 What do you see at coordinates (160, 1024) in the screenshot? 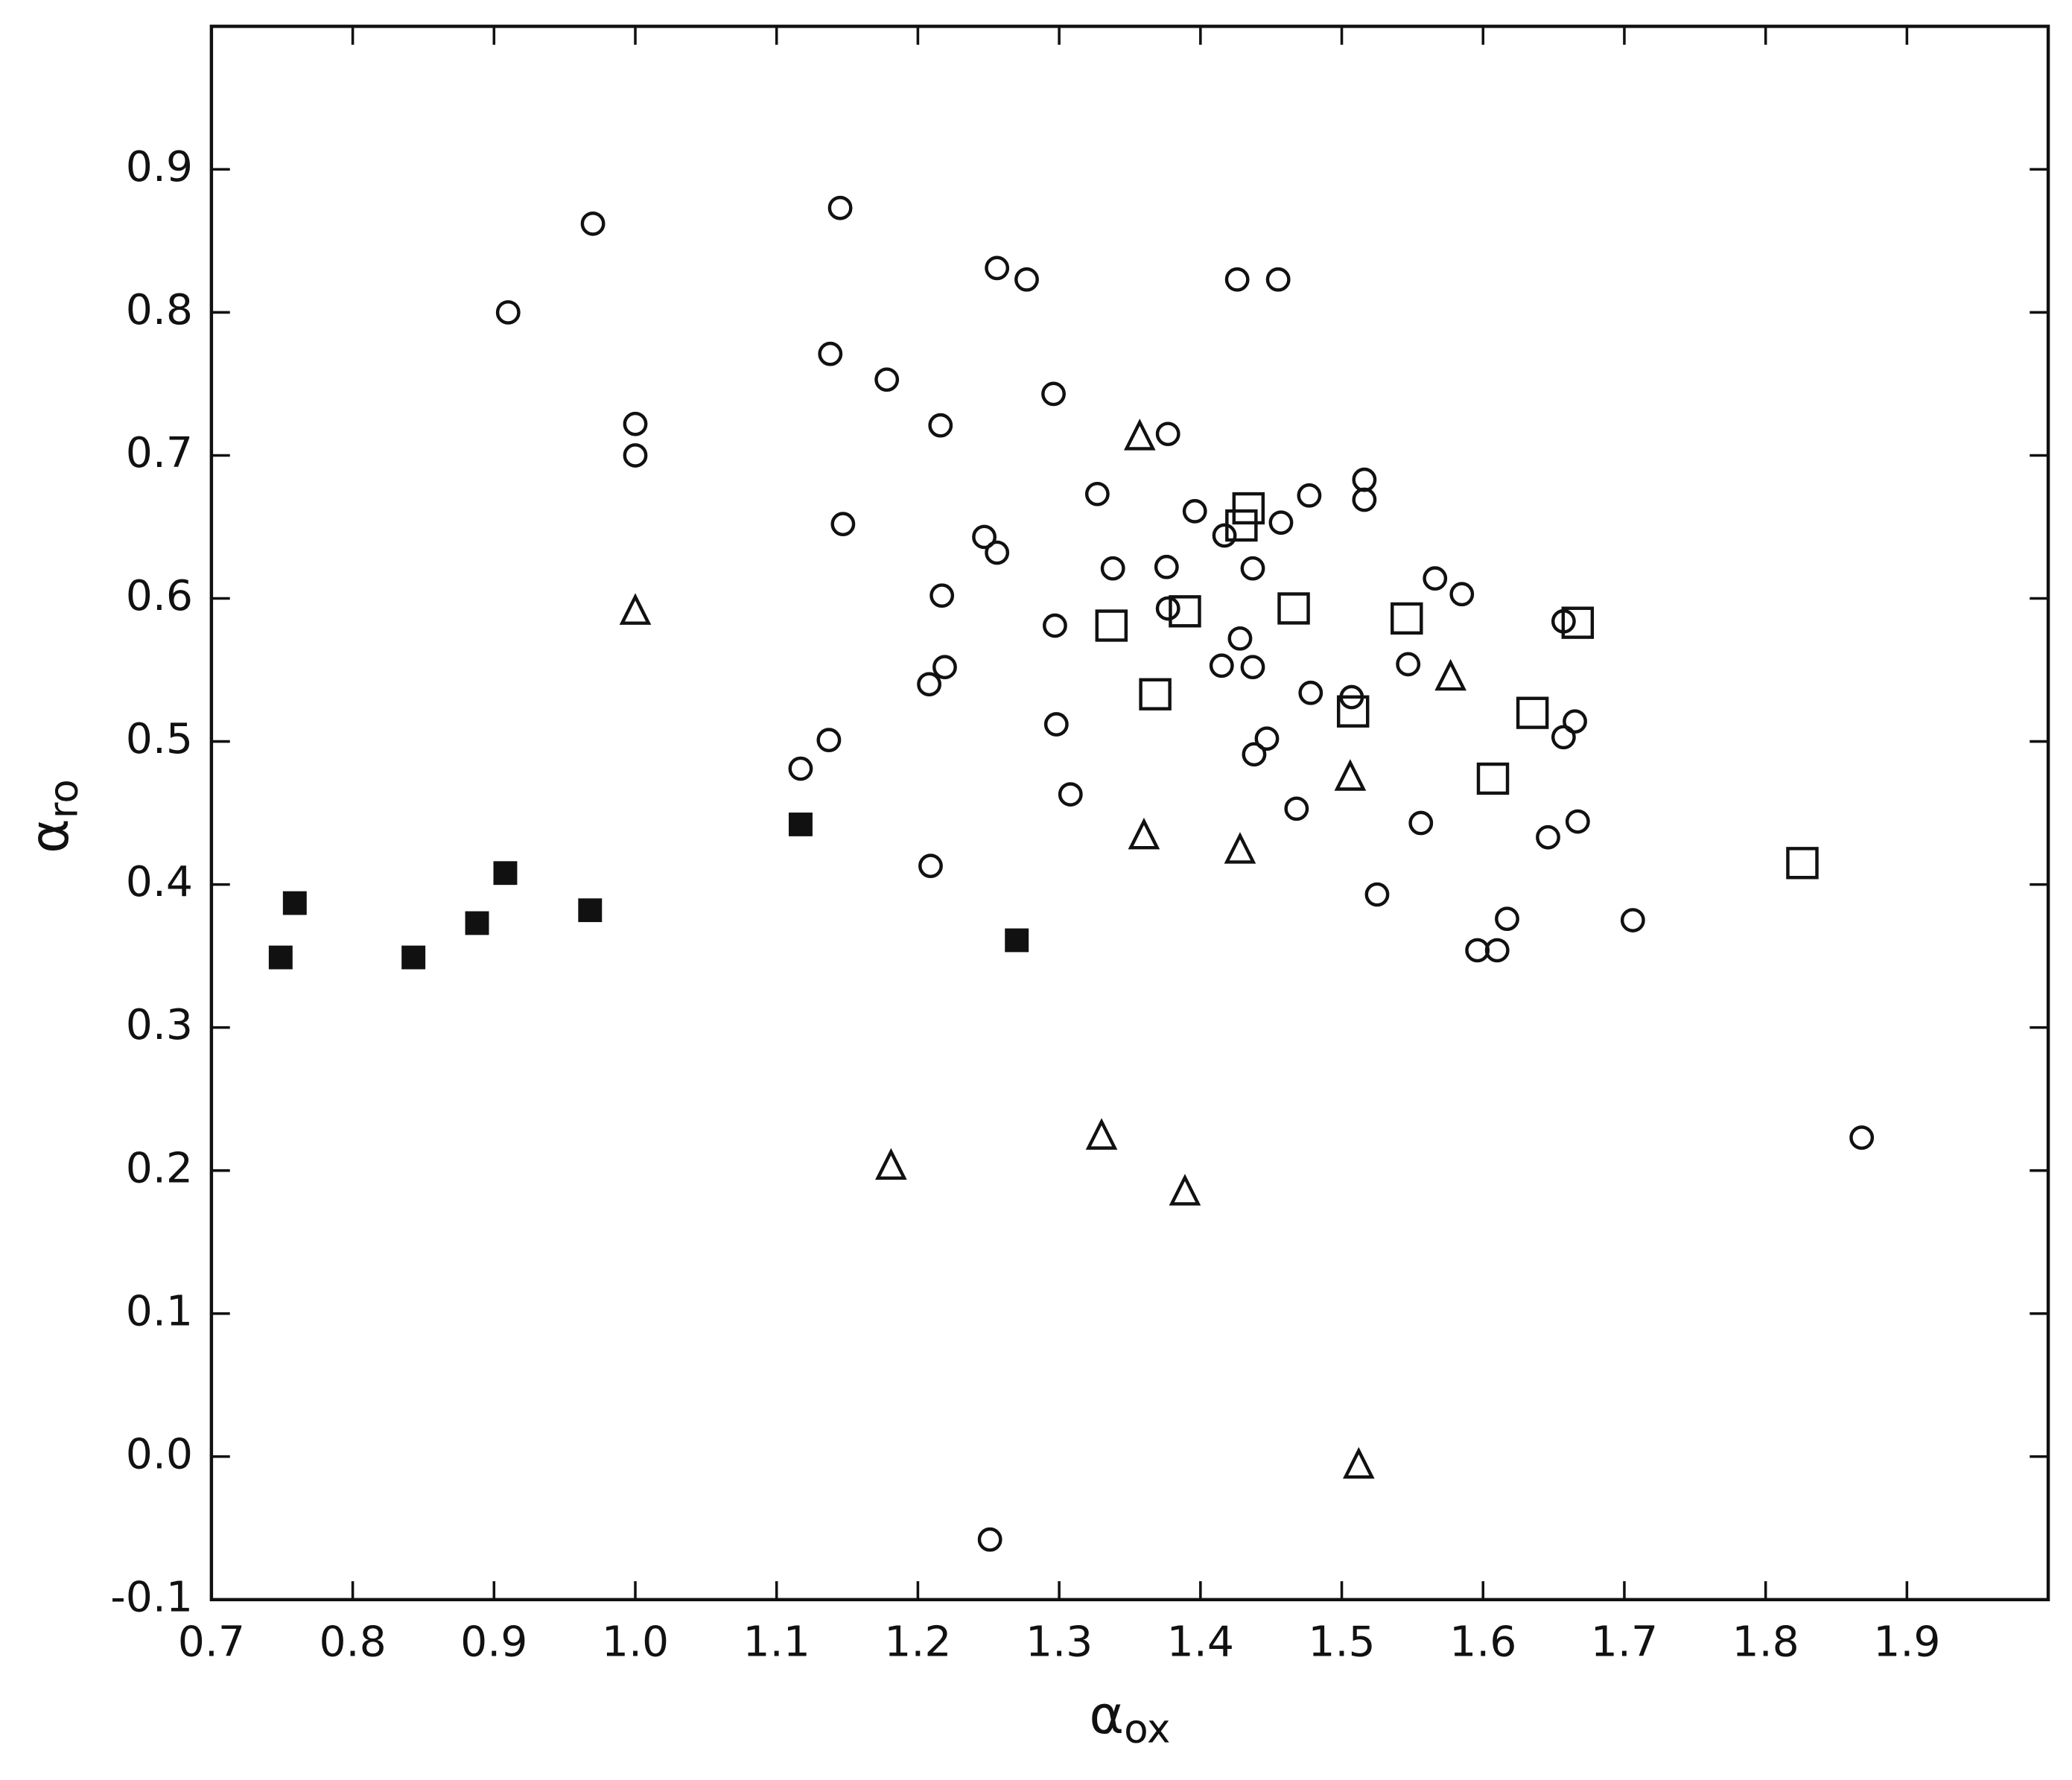
I see `y-tick-label: 0.3` at bounding box center [160, 1024].